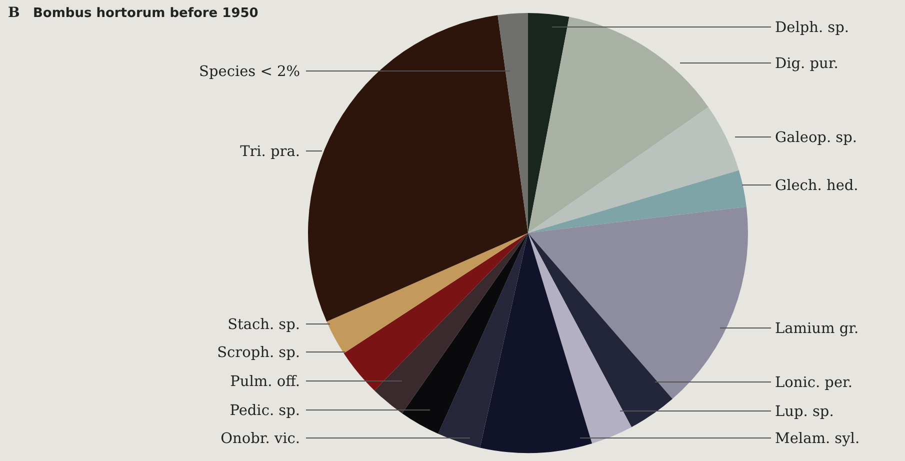  Describe the element at coordinates (812, 28) in the screenshot. I see `slice-label: Delph. sp.` at that location.